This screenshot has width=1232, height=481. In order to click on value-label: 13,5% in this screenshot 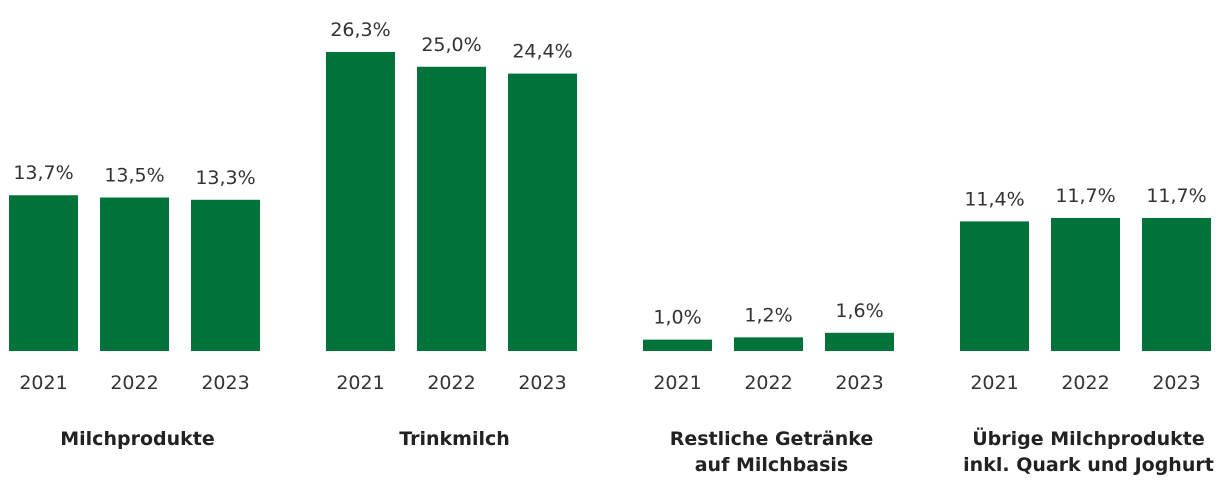, I will do `click(134, 176)`.